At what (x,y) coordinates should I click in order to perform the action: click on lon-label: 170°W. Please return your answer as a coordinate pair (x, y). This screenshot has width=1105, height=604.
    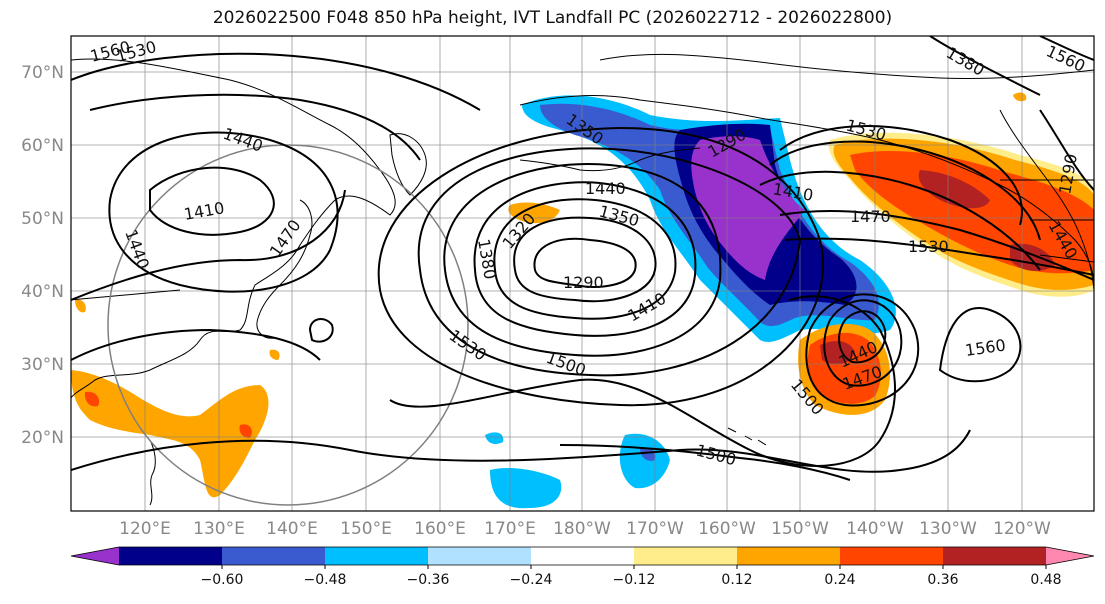
    Looking at the image, I should click on (655, 529).